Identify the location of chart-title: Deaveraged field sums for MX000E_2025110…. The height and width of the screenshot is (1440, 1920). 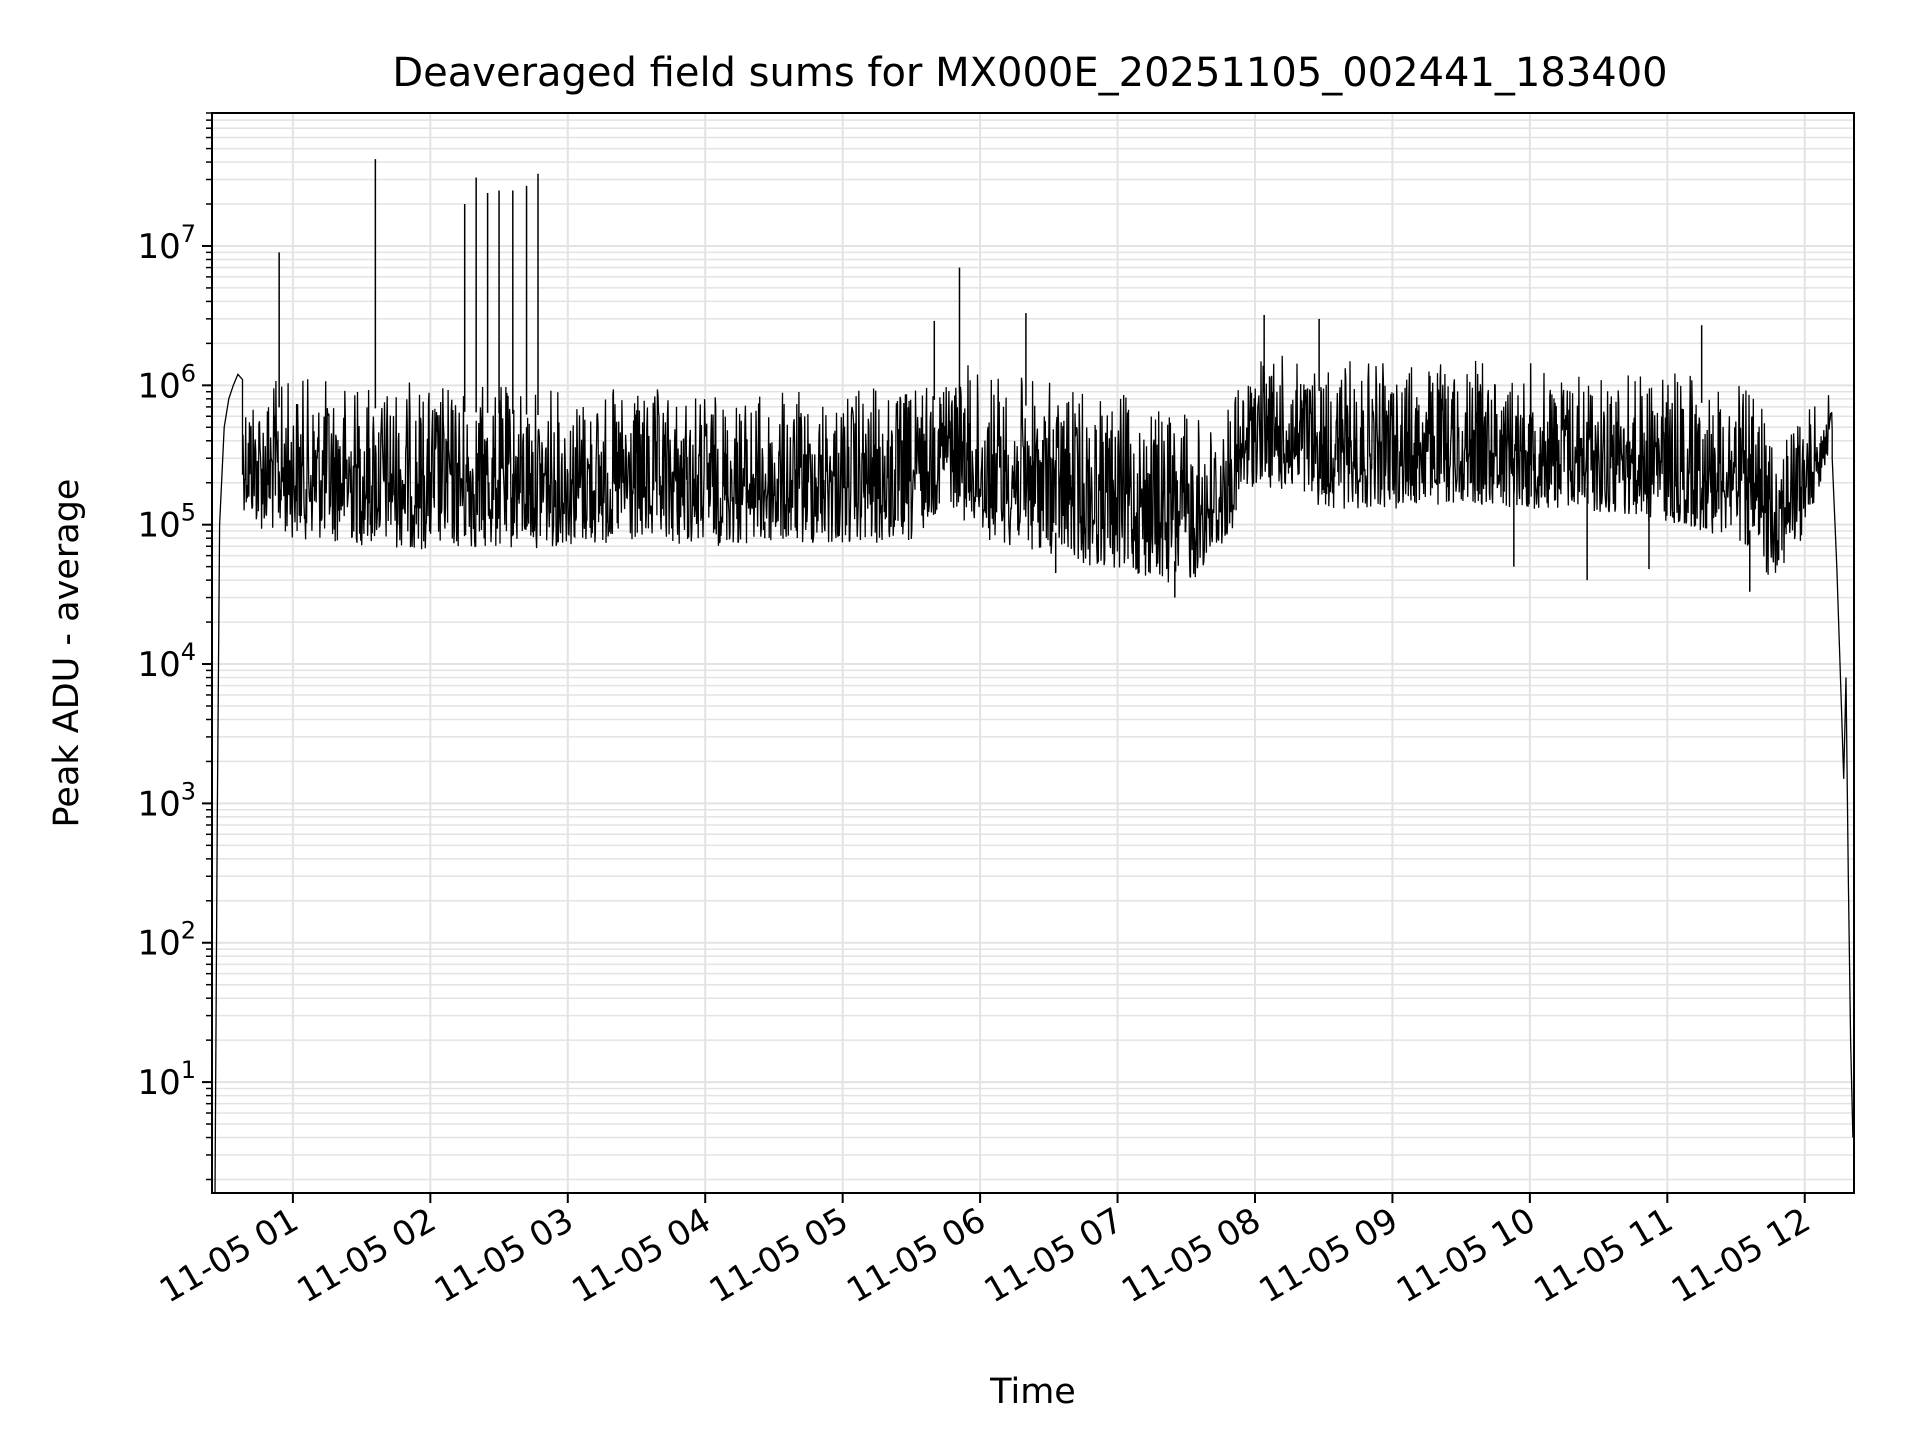
(1029, 73).